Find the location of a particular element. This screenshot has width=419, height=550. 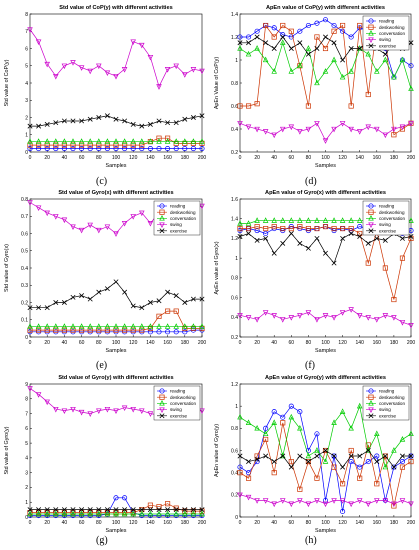

panel-tag-h: (h) is located at coordinates (311, 540).